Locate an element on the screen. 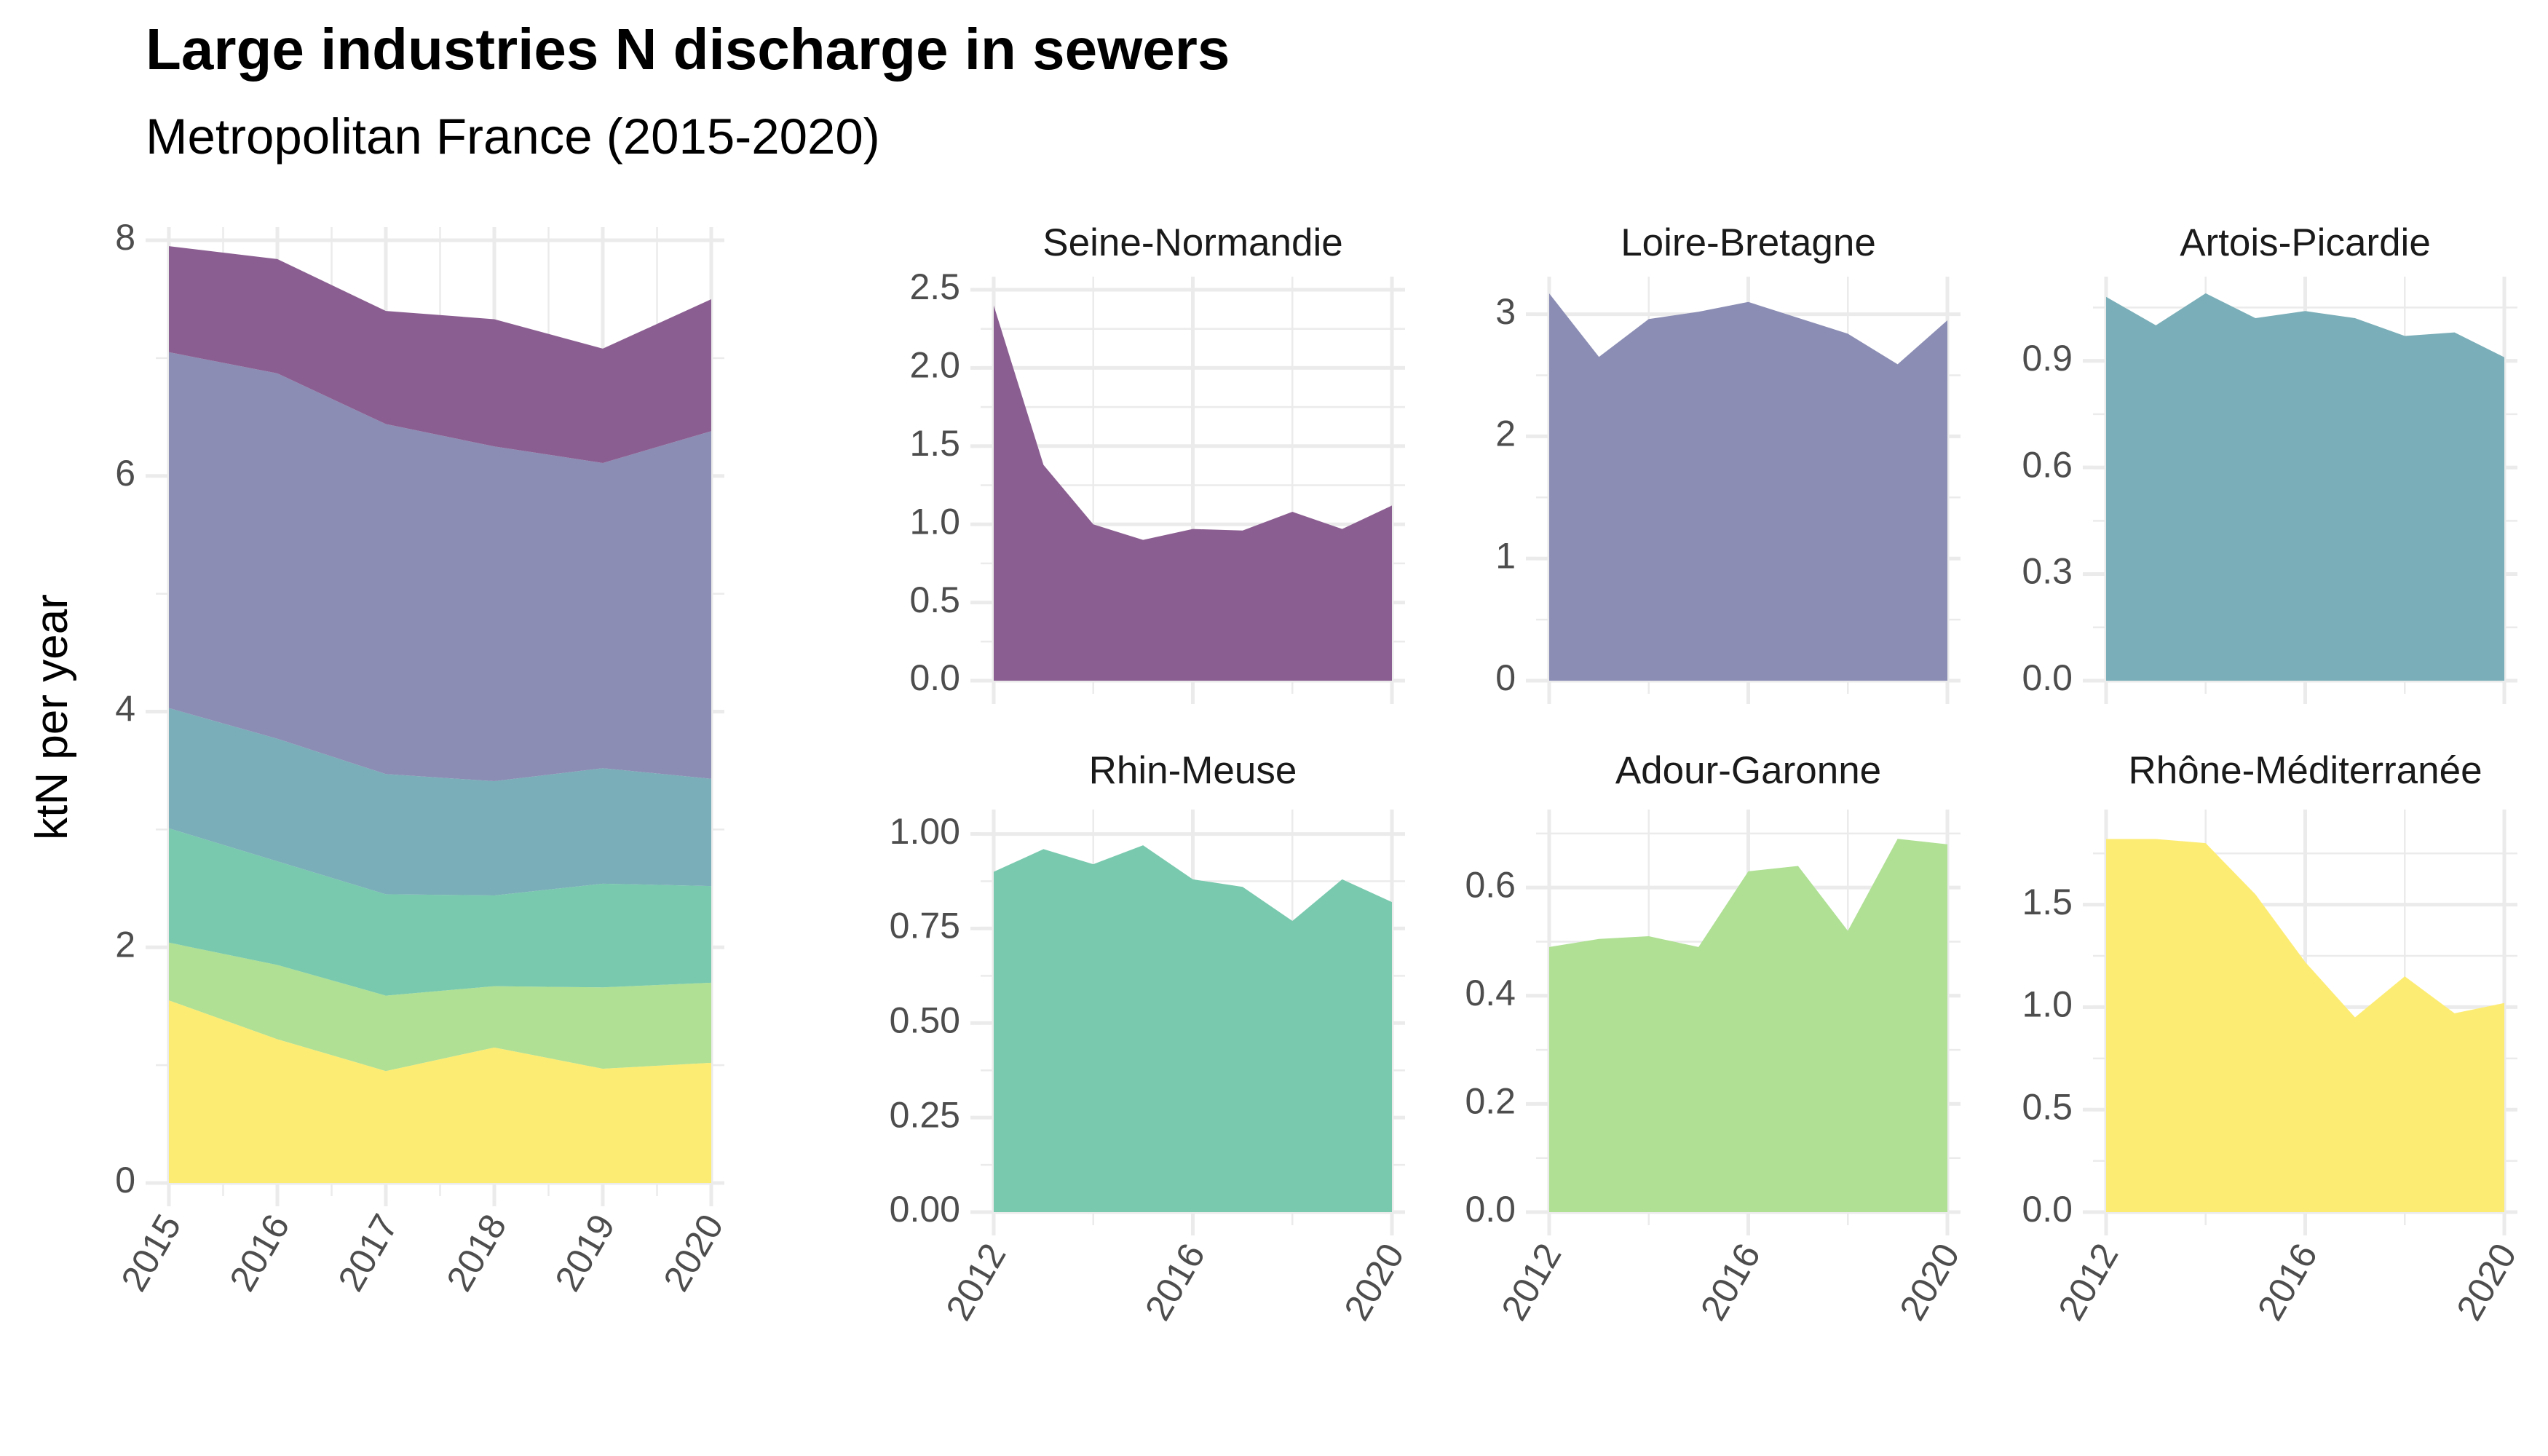 This screenshot has height=1456, width=2548. facet-seine-normandie-y-tick-label: 2.0 is located at coordinates (934, 365).